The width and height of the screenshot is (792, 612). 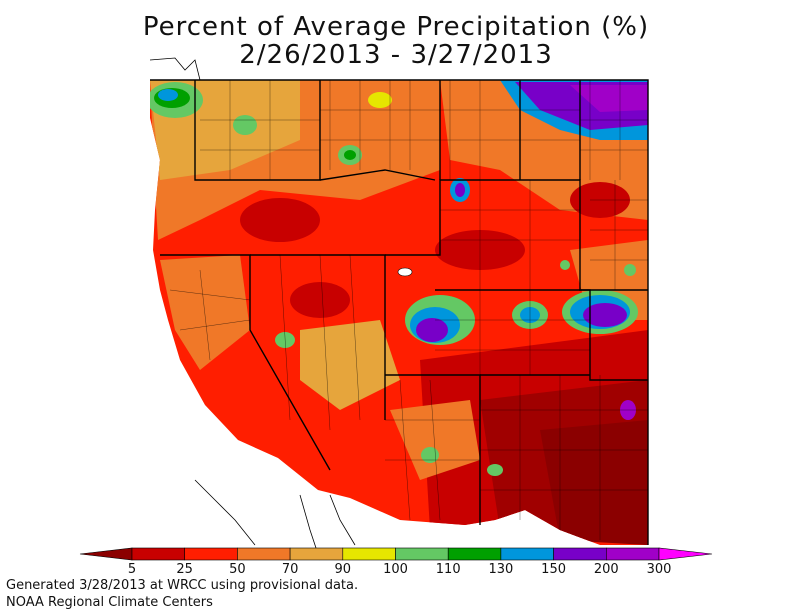 What do you see at coordinates (448, 569) in the screenshot?
I see `legend-tick-label: 110` at bounding box center [448, 569].